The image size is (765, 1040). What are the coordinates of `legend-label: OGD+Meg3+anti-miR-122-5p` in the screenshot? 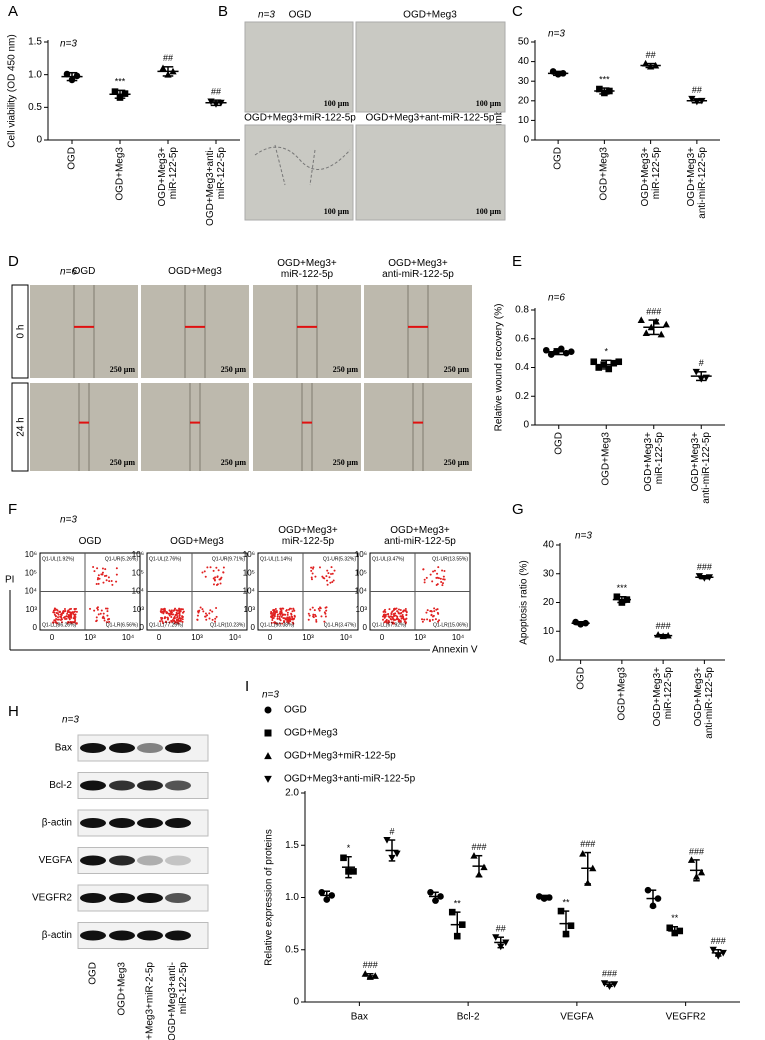 It's located at (350, 779).